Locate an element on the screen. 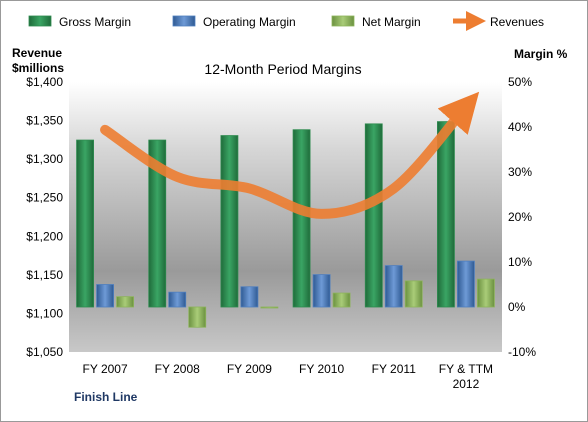 This screenshot has height=422, width=588. operating-margin-legend-swatch is located at coordinates (184, 21).